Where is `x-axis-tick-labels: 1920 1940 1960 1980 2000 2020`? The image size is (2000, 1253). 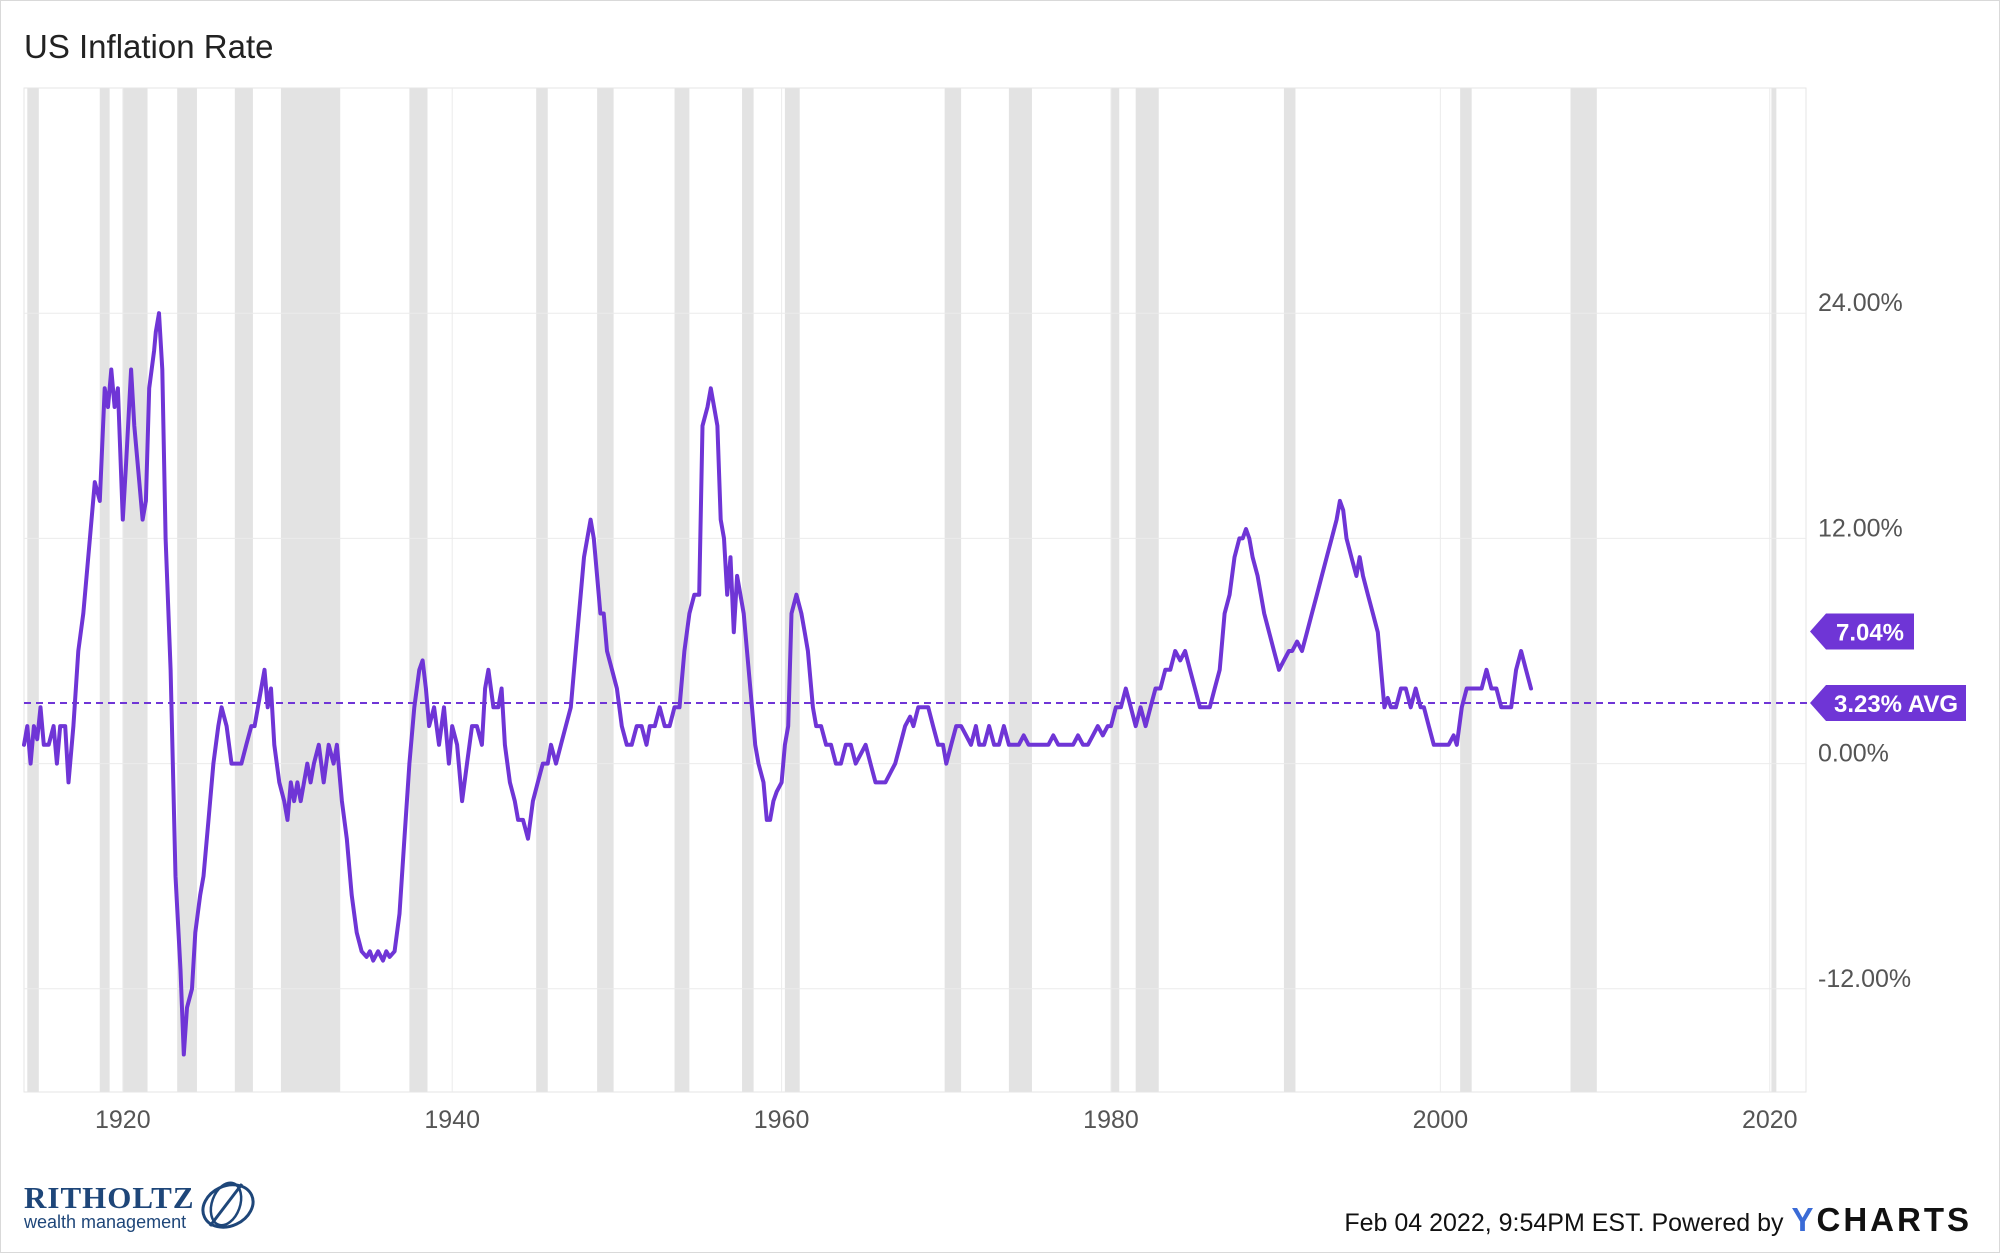 x-axis-tick-labels: 1920 1940 1960 1980 2000 2020 is located at coordinates (946, 1120).